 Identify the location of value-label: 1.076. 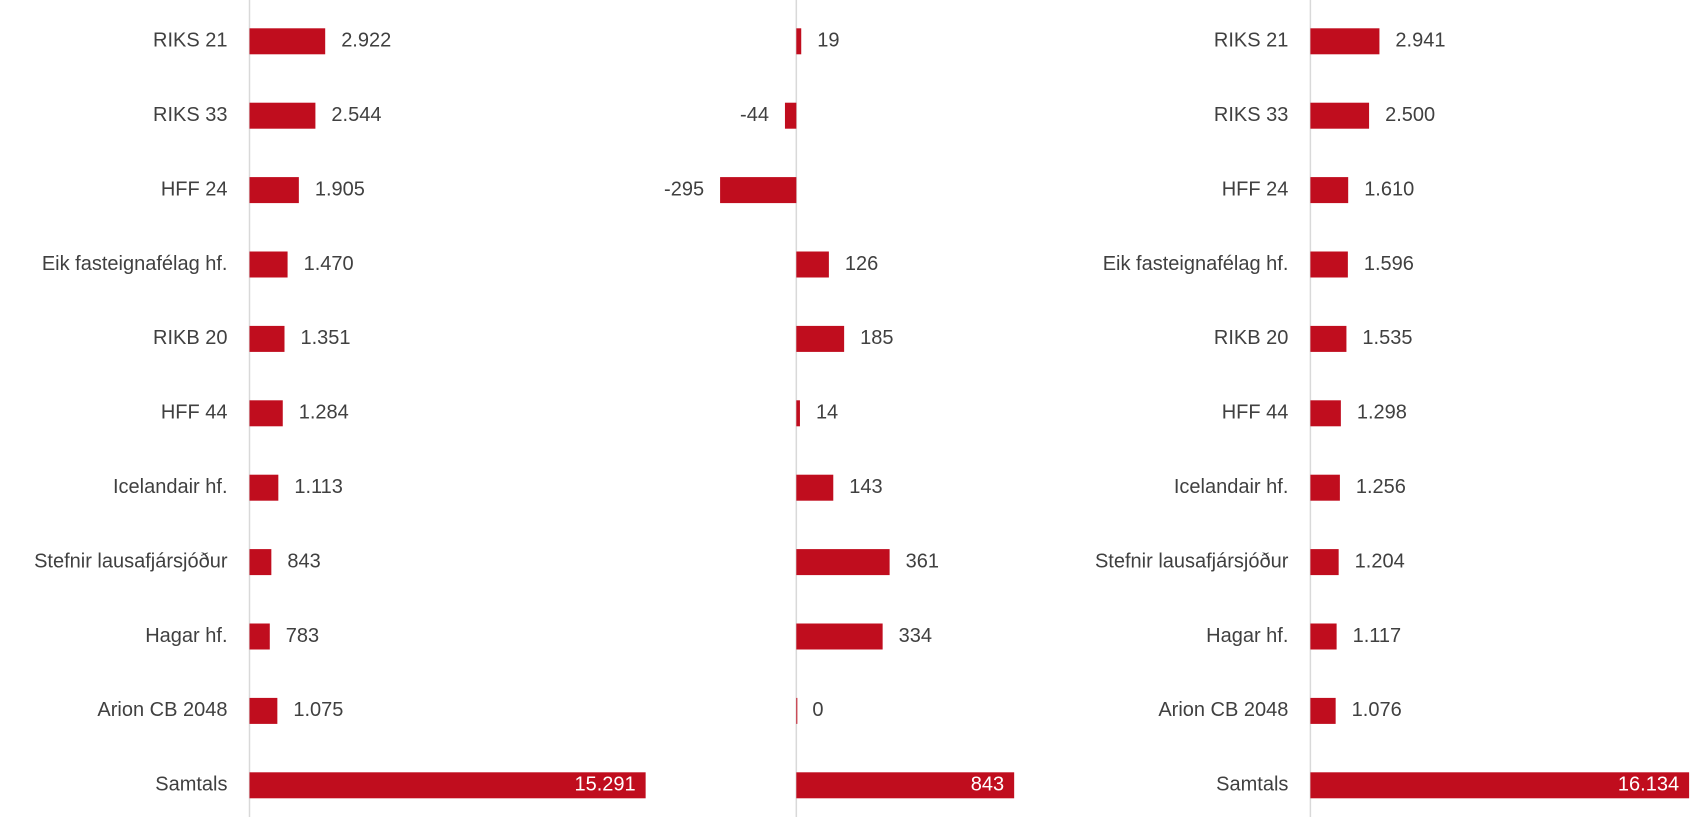
(1377, 710).